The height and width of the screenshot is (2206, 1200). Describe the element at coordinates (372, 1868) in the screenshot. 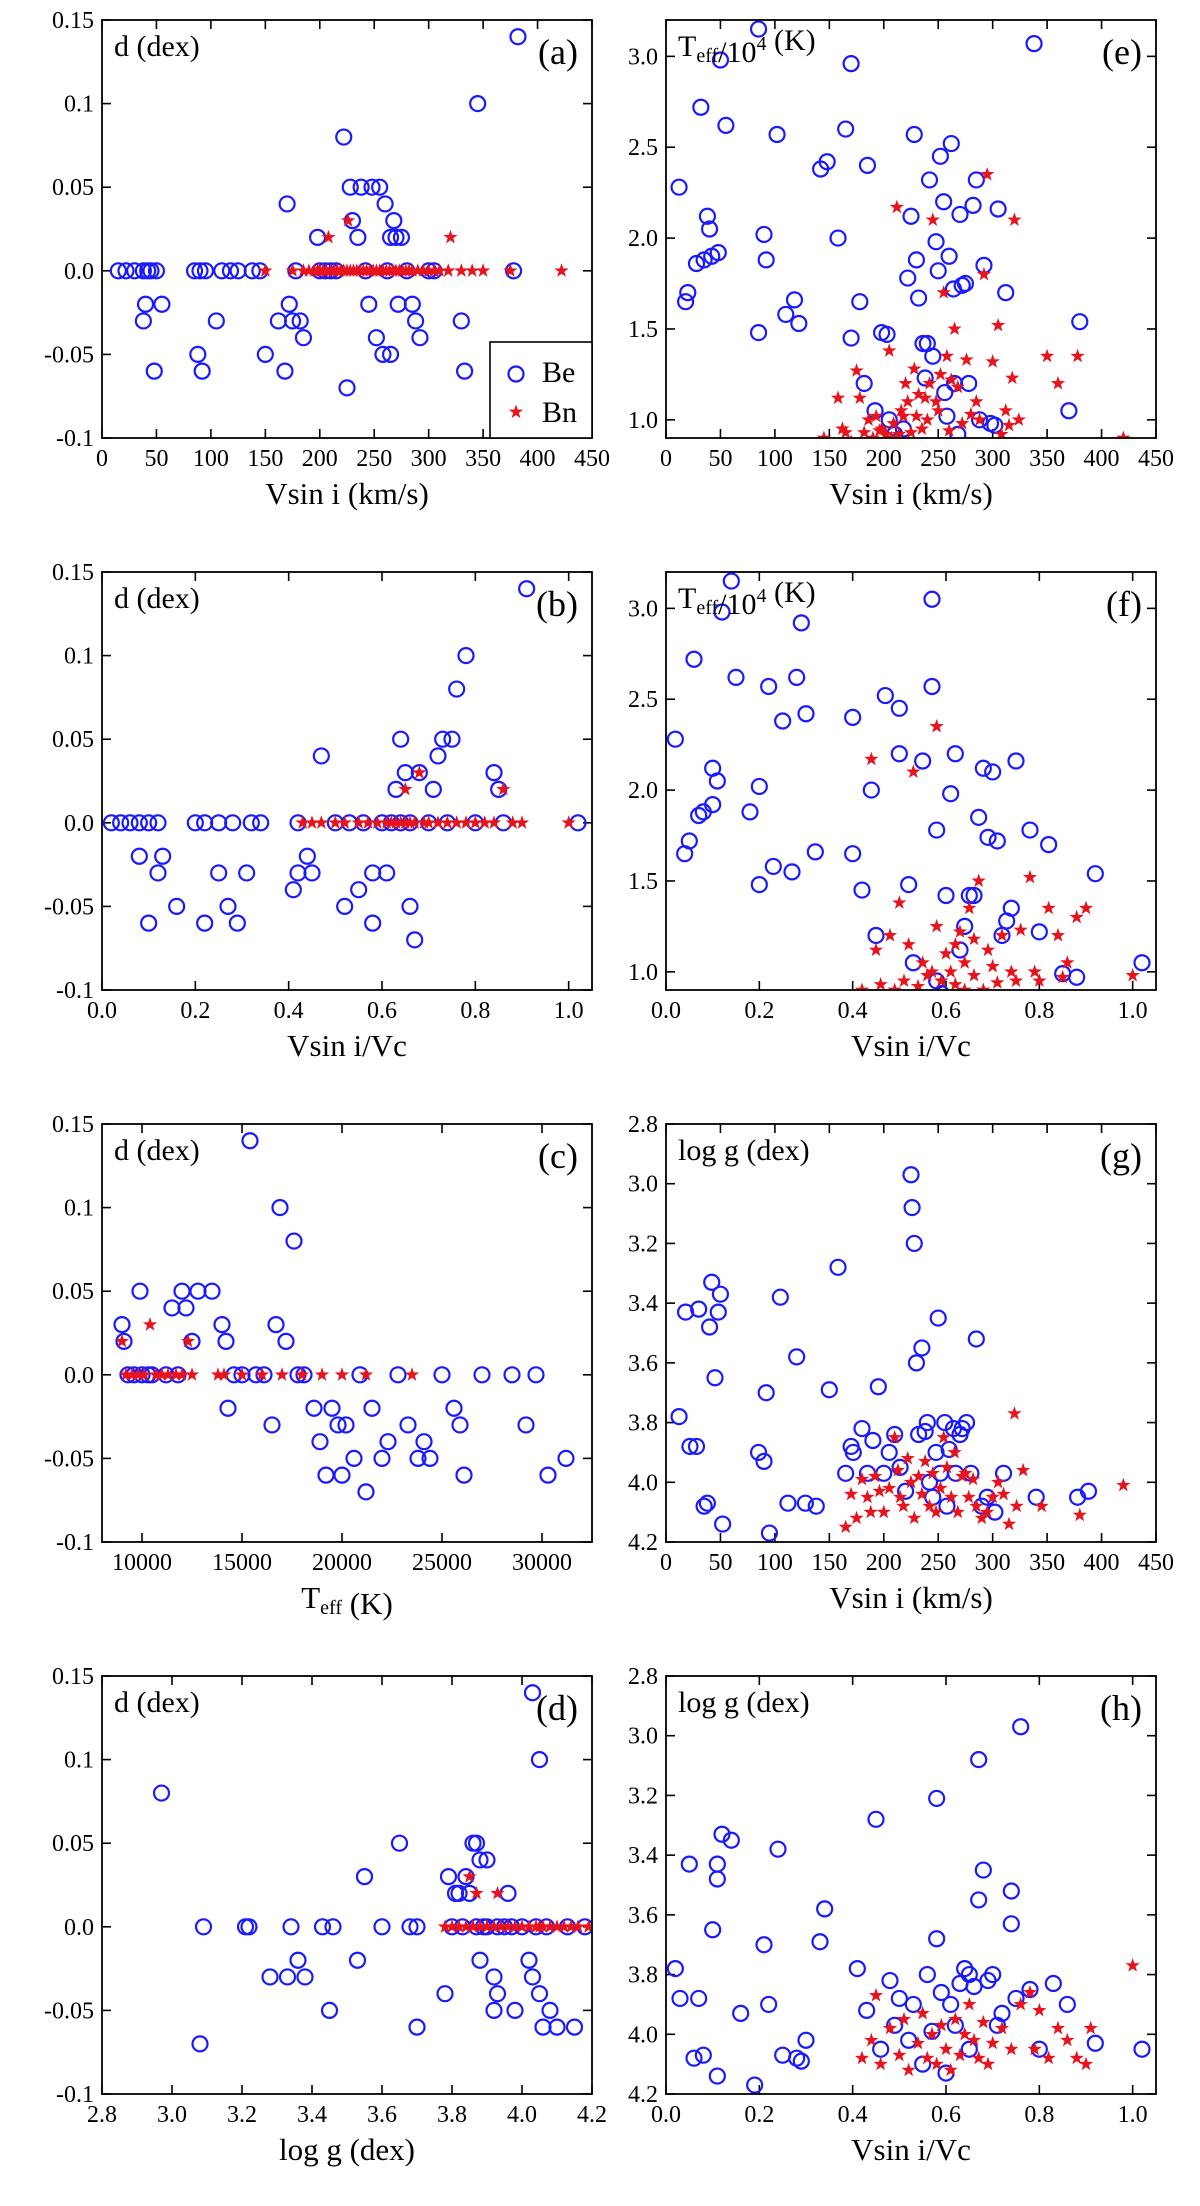

I see `markers-d` at that location.